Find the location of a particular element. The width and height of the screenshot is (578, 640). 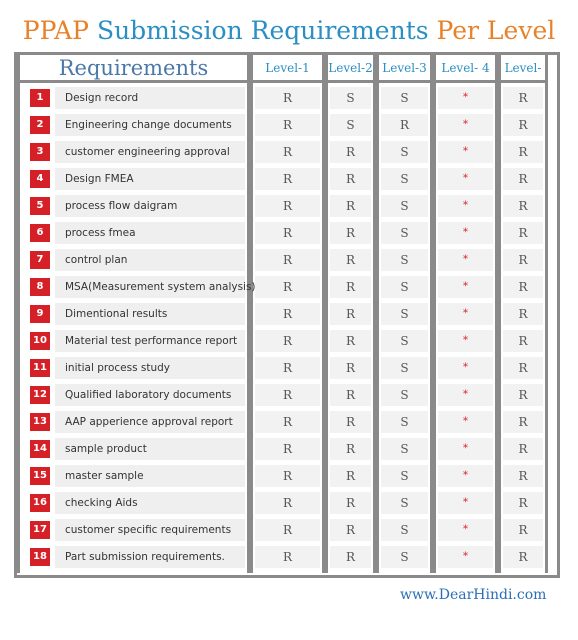

requirement: AAP apperience approval report is located at coordinates (150, 422).